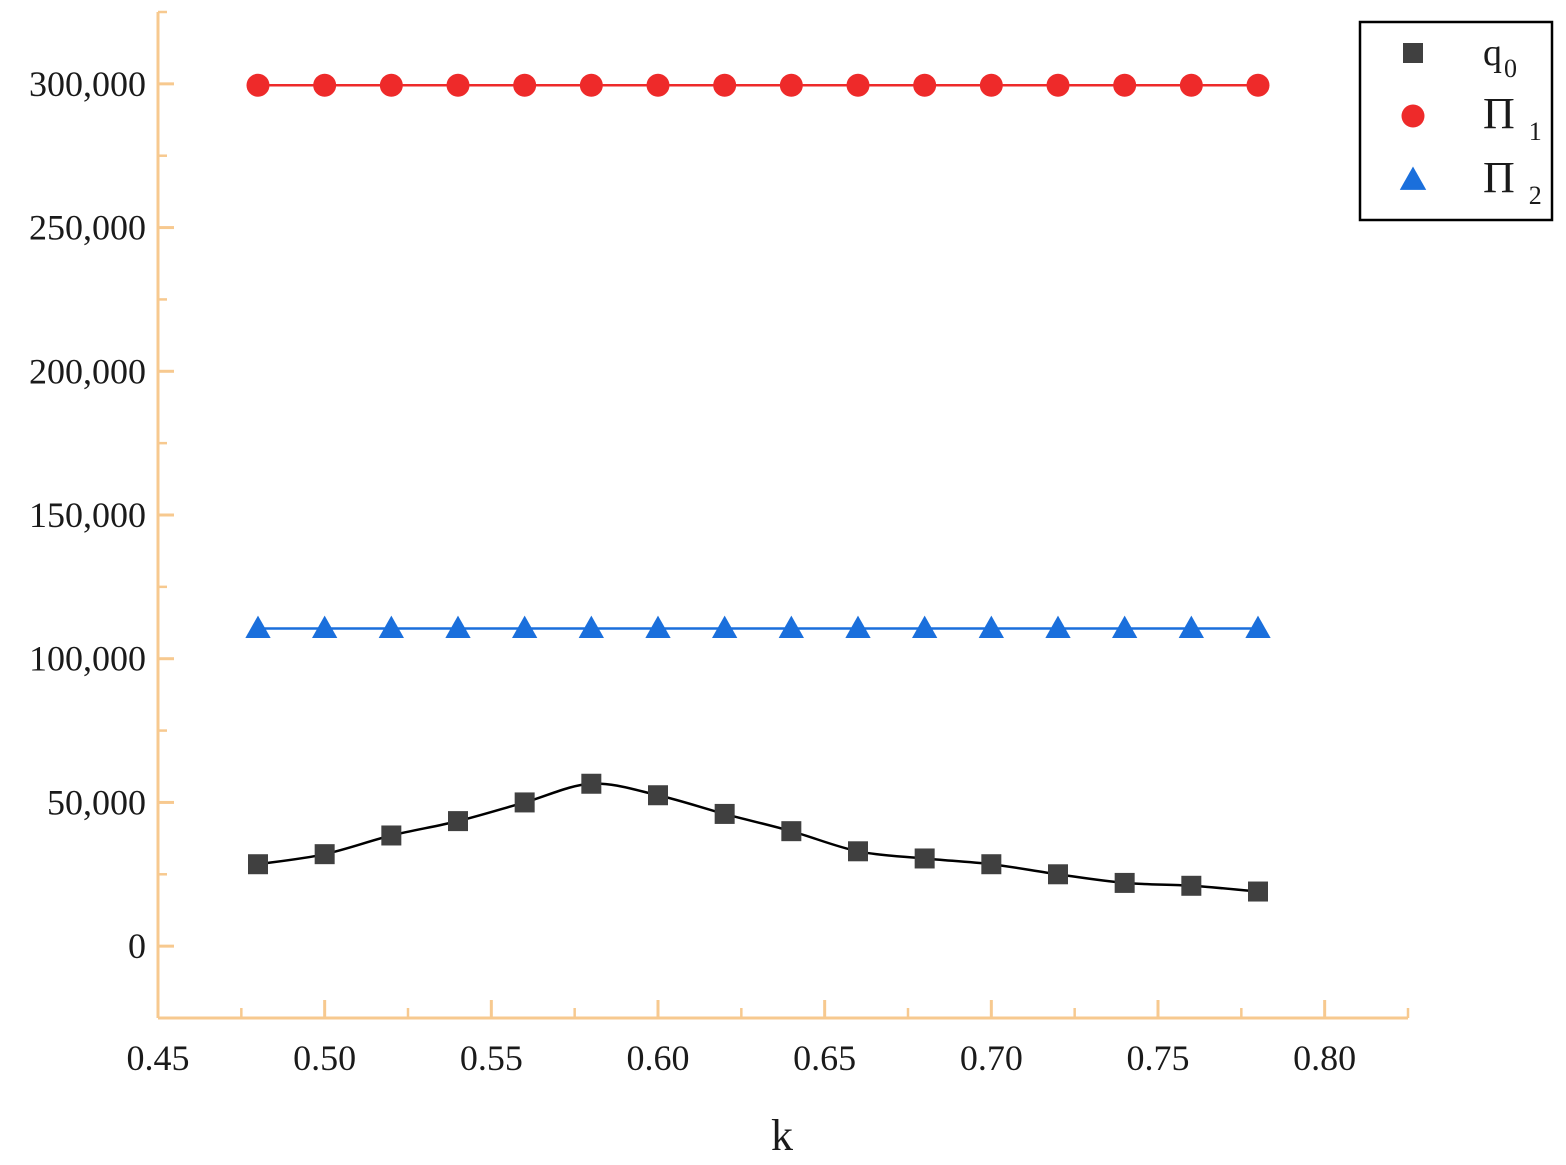 The height and width of the screenshot is (1165, 1566). I want to click on x-tick-label: 0.50, so click(324, 1058).